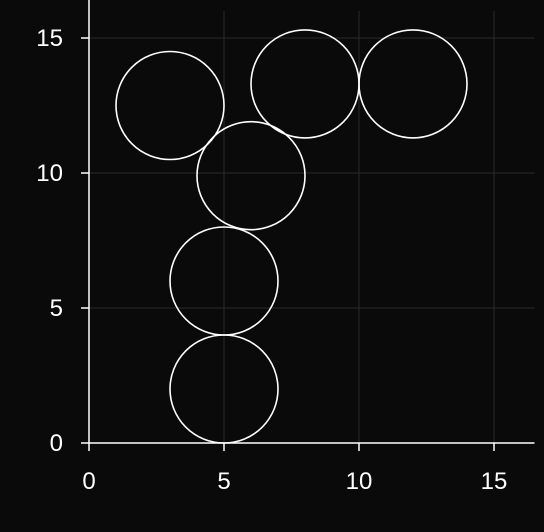  What do you see at coordinates (49, 38) in the screenshot?
I see `y-tick-label: 15` at bounding box center [49, 38].